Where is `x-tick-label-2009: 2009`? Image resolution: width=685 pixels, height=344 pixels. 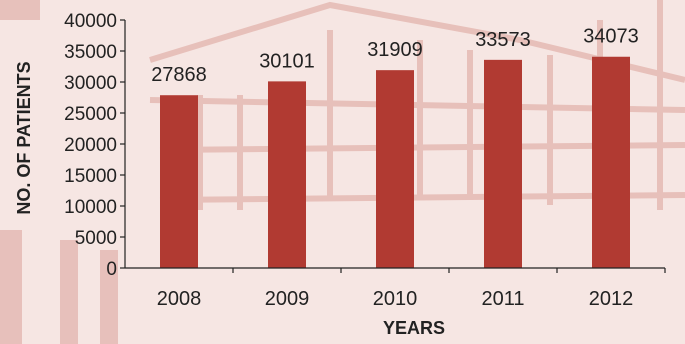 x-tick-label-2009: 2009 is located at coordinates (287, 299).